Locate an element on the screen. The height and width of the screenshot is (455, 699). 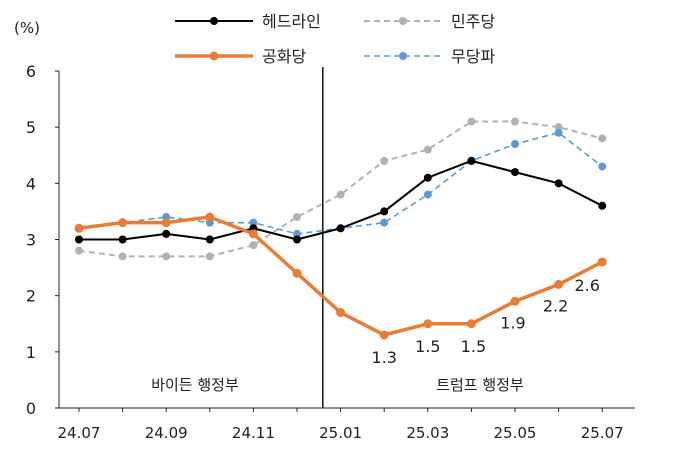
region-label-biden: 바이든 행정부 is located at coordinates (195, 385).